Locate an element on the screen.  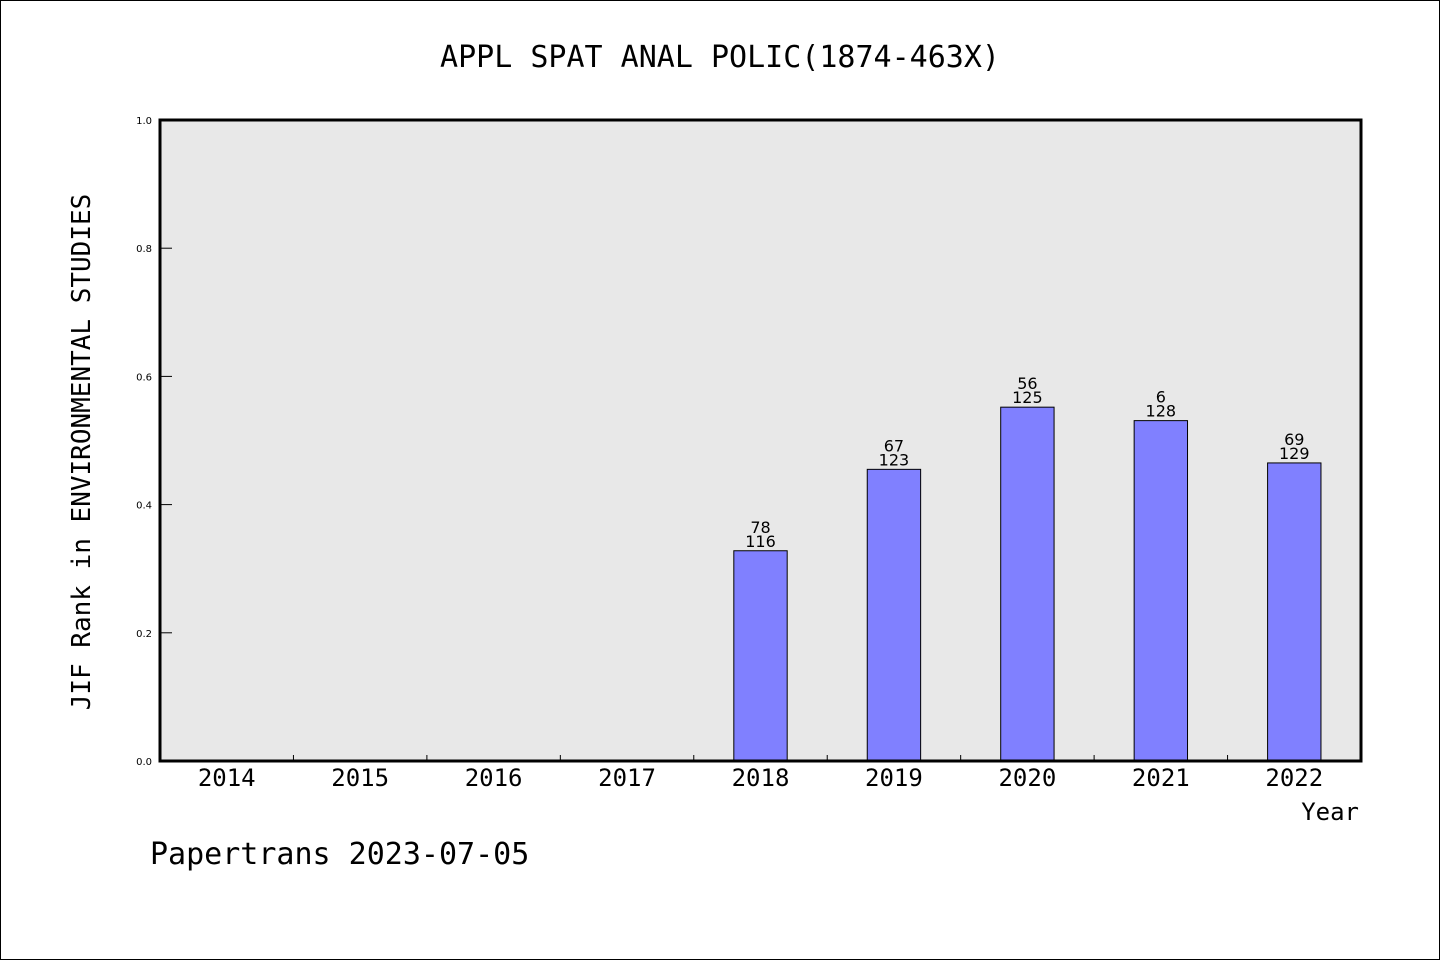
y-tick-label: 0.4 is located at coordinates (144, 506).